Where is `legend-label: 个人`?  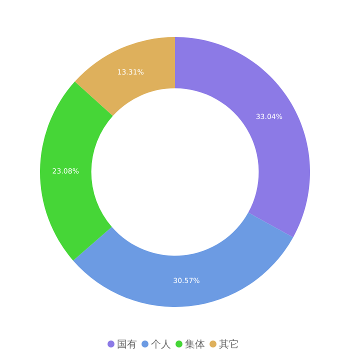 legend-label: 个人 is located at coordinates (161, 344).